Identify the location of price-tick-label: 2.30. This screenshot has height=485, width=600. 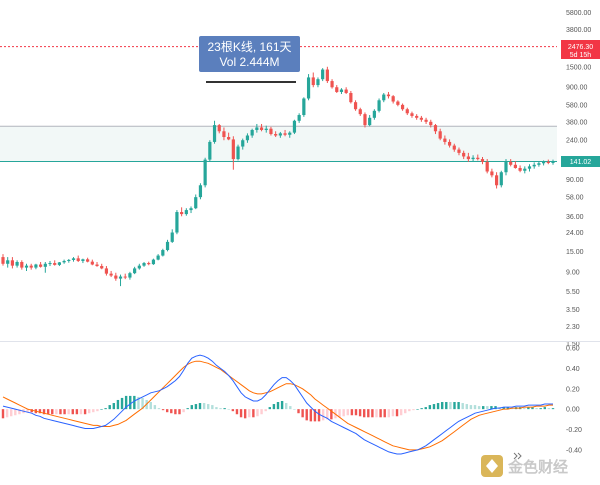
(573, 327).